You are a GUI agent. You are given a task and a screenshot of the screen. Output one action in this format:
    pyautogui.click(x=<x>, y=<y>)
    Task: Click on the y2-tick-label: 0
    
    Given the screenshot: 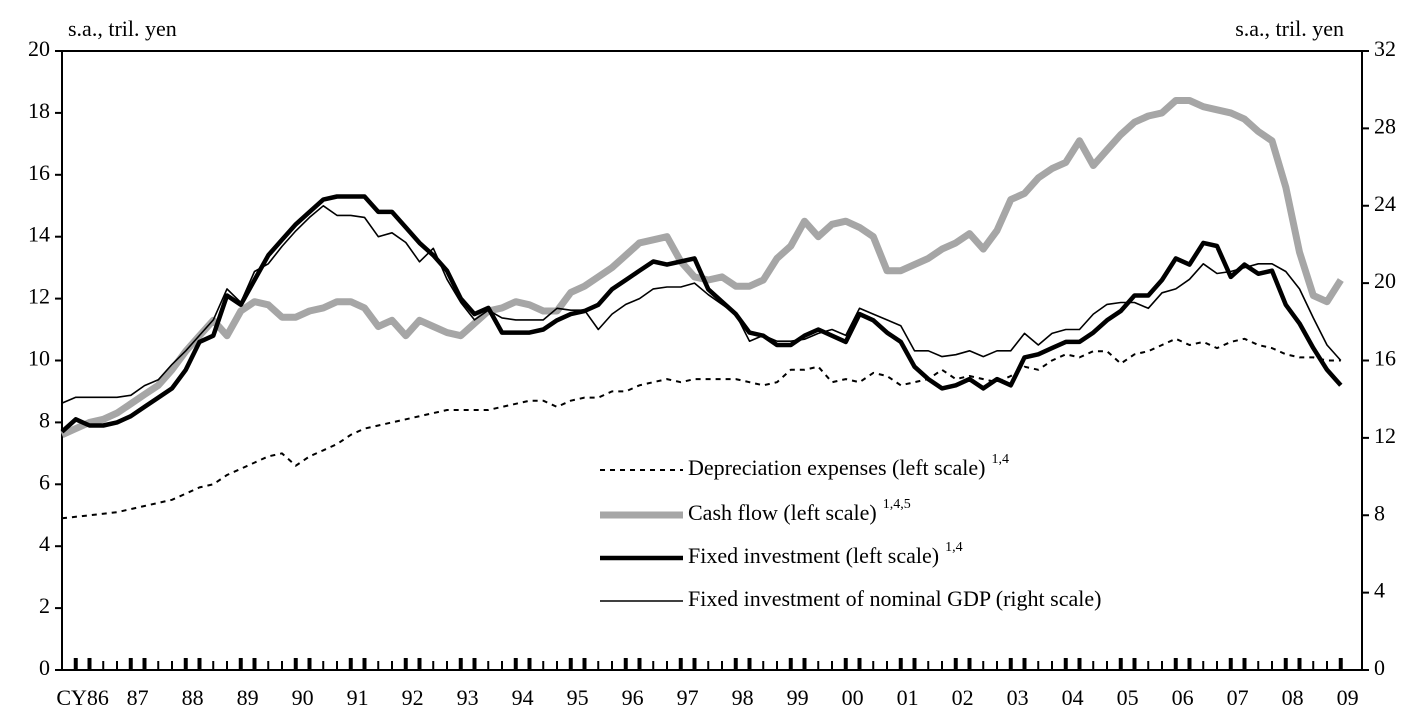 What is the action you would take?
    pyautogui.click(x=1379, y=667)
    